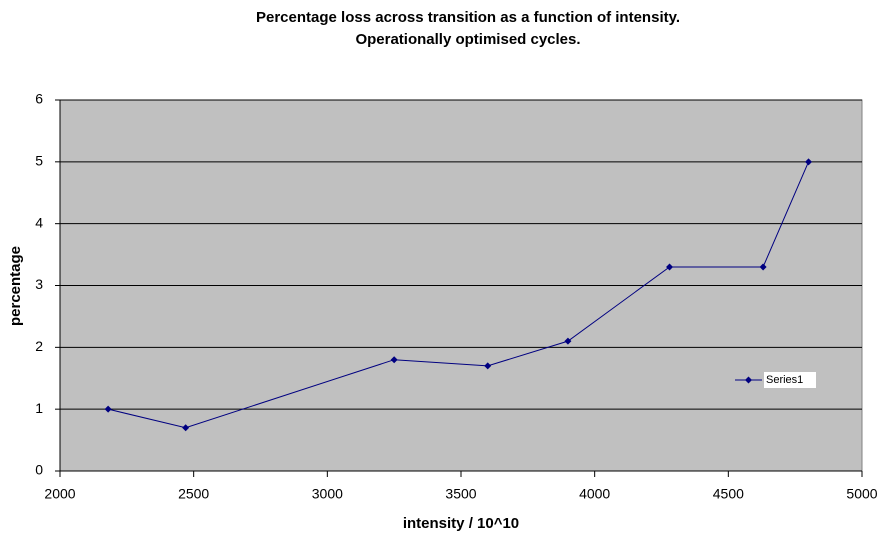 The width and height of the screenshot is (885, 537). Describe the element at coordinates (461, 523) in the screenshot. I see `x-axis-title: intensity / 10^10` at that location.